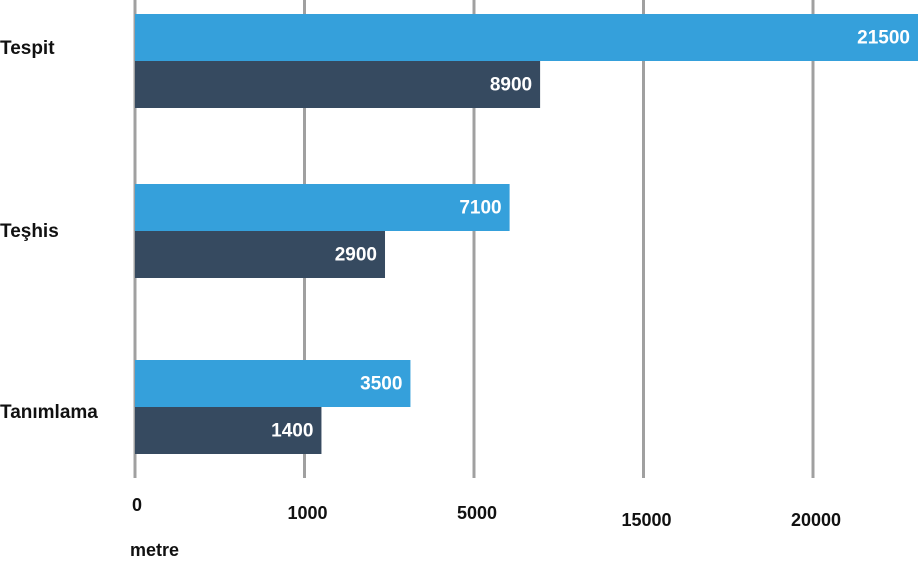 The width and height of the screenshot is (918, 569). What do you see at coordinates (646, 520) in the screenshot?
I see `x-tick-label: 15000` at bounding box center [646, 520].